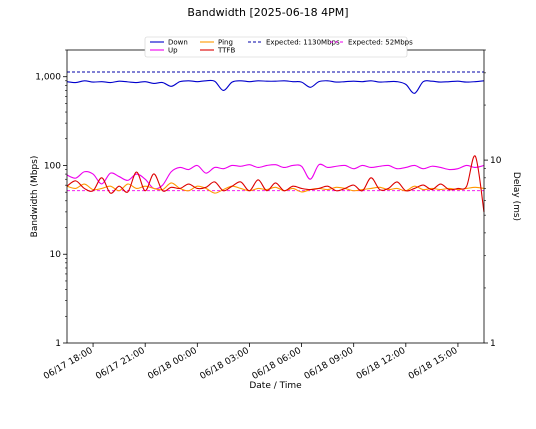 The width and height of the screenshot is (536, 429). What do you see at coordinates (58, 344) in the screenshot?
I see `left-tick-label: 1` at bounding box center [58, 344].